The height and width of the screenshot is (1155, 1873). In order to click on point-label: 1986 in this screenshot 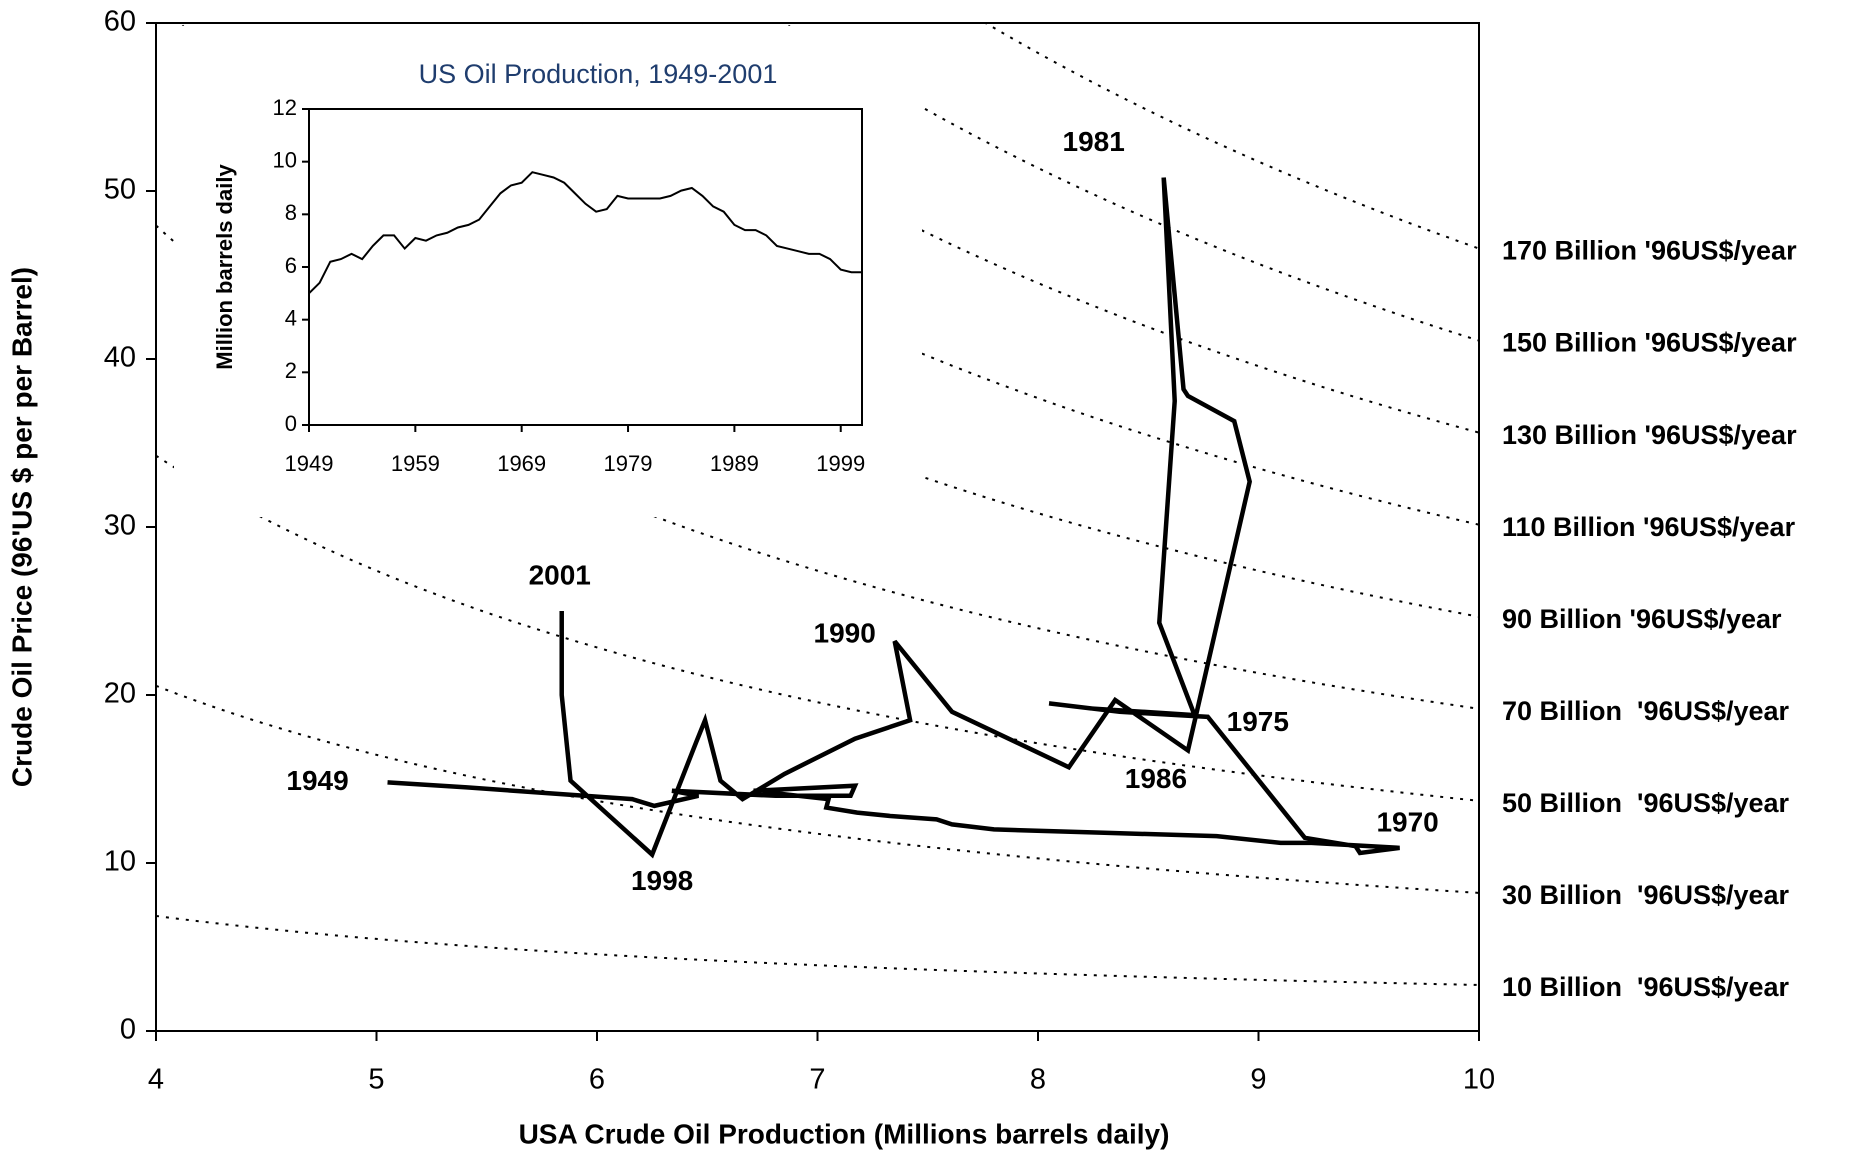, I will do `click(1156, 778)`.